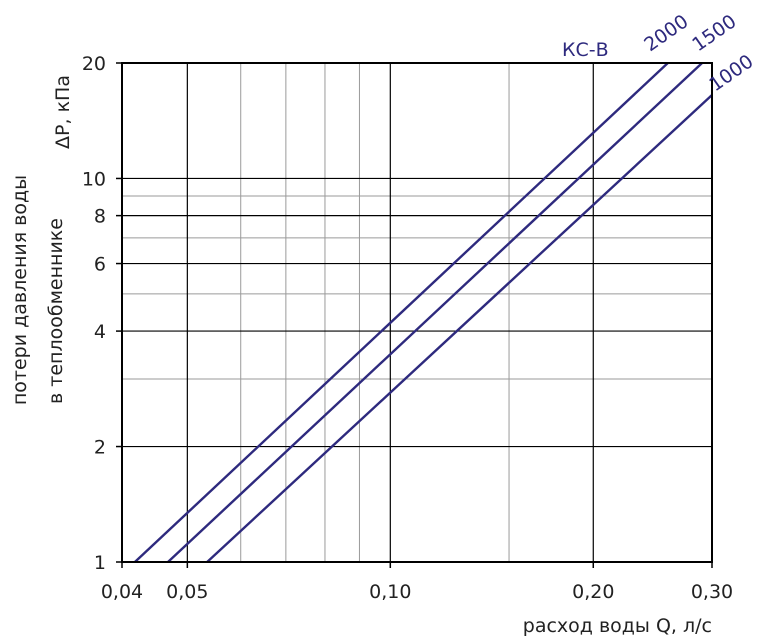  What do you see at coordinates (712, 592) in the screenshot?
I see `x-tick-label: 0,30` at bounding box center [712, 592].